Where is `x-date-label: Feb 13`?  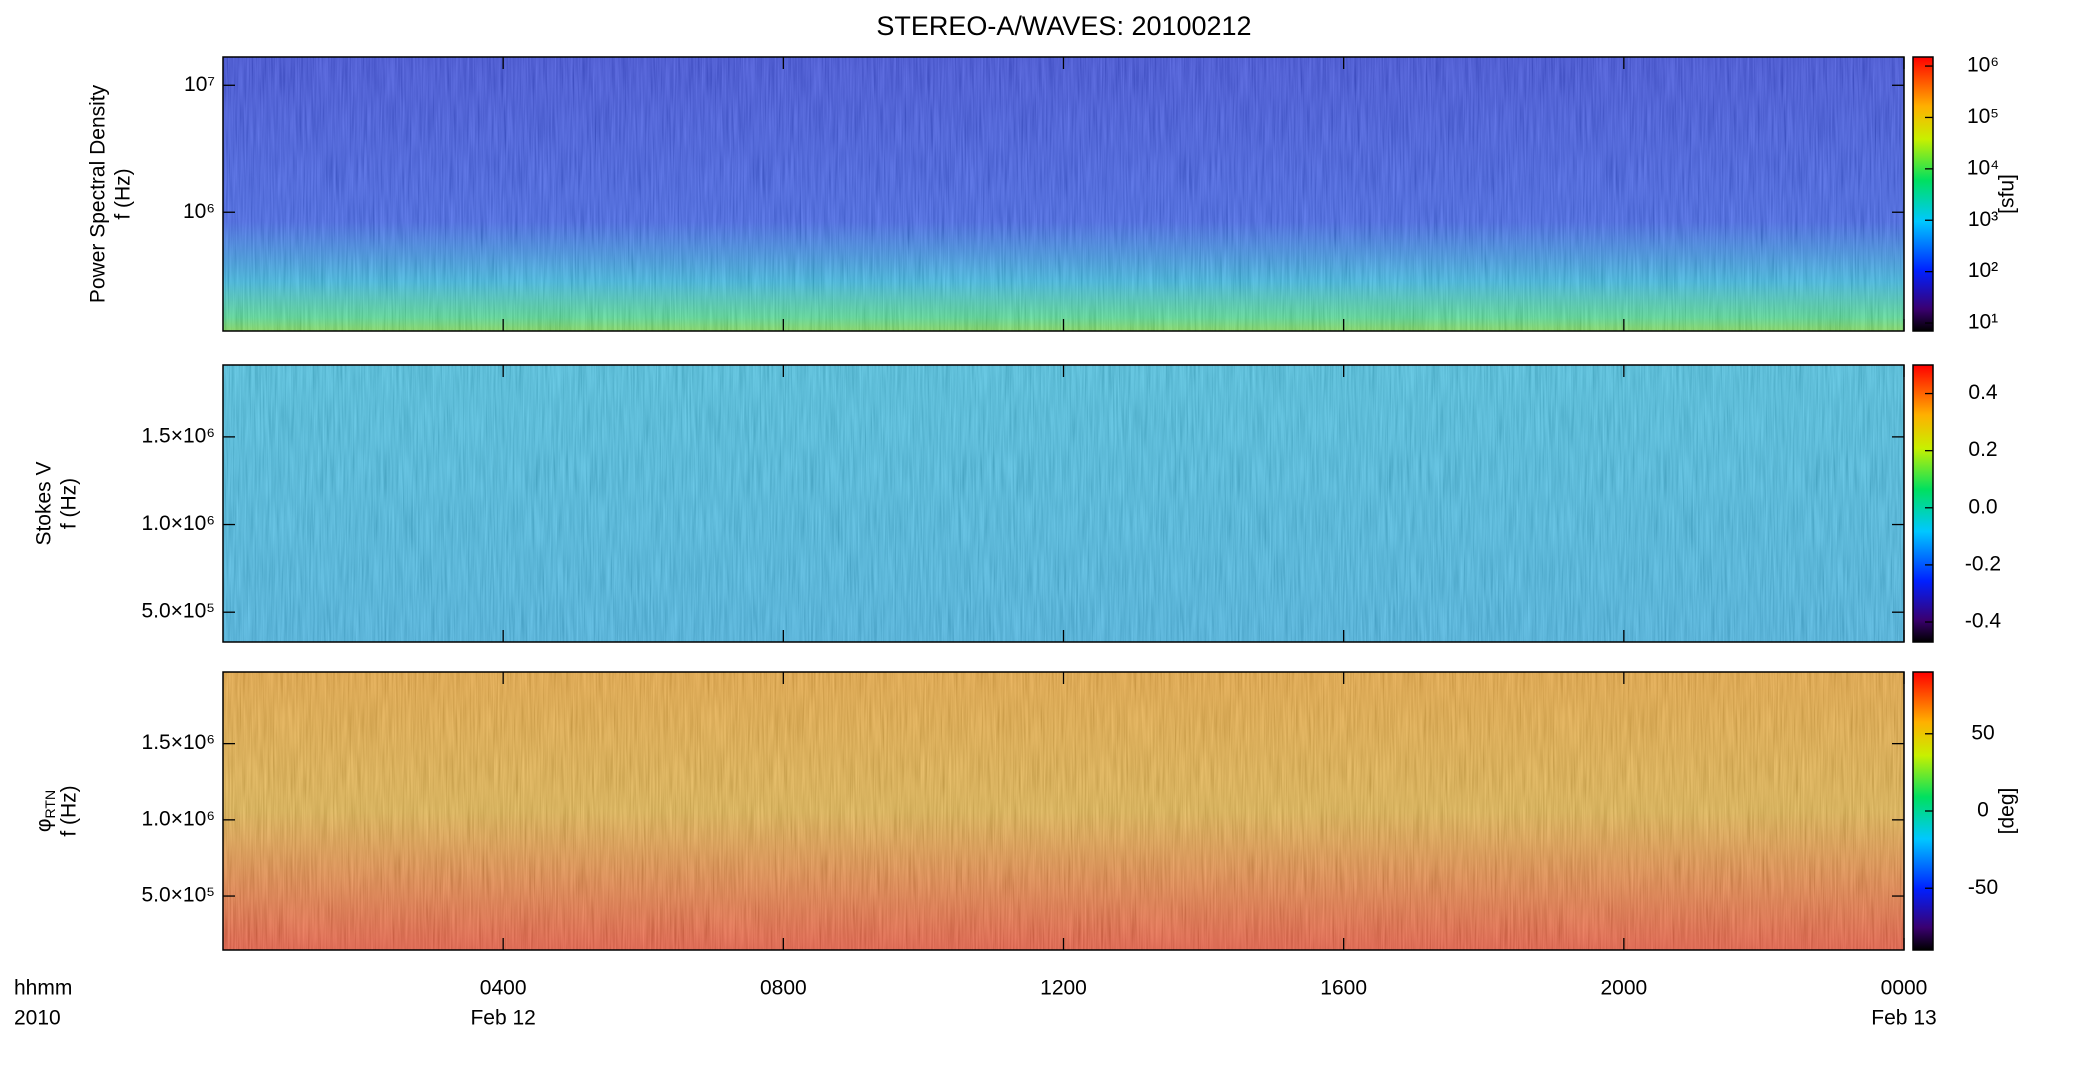
x-date-label: Feb 13 is located at coordinates (1903, 1018).